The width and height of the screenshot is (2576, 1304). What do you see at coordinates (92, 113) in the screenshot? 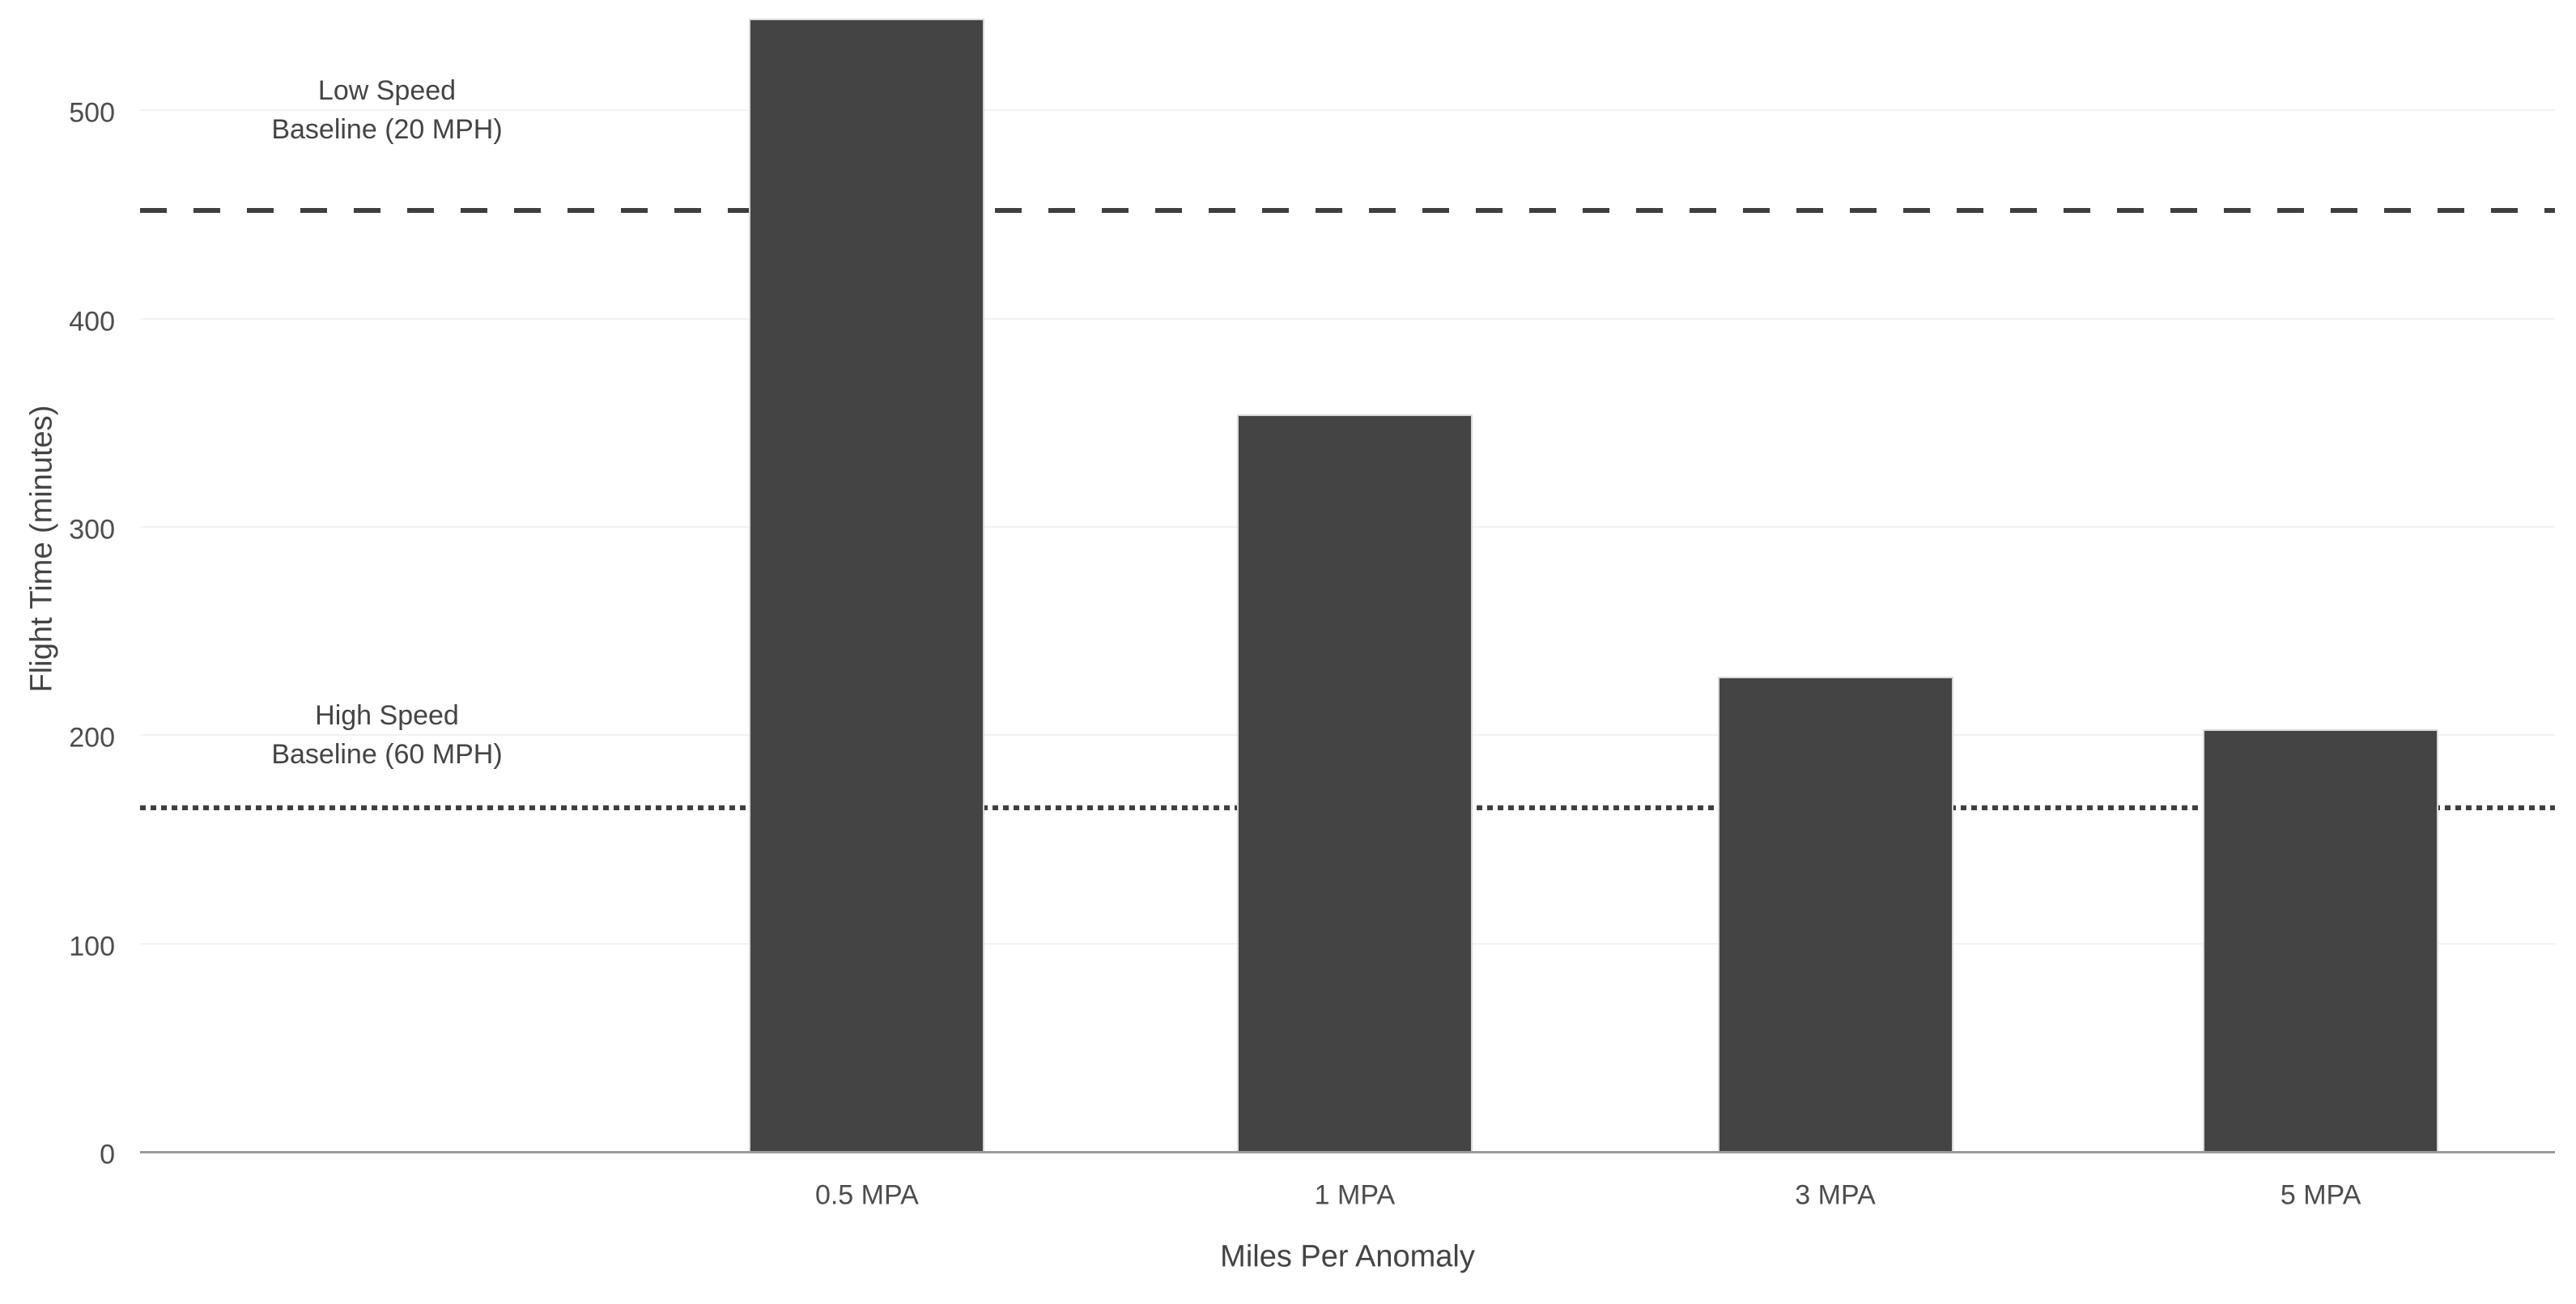
I see `y-tick-label-500: 500` at bounding box center [92, 113].